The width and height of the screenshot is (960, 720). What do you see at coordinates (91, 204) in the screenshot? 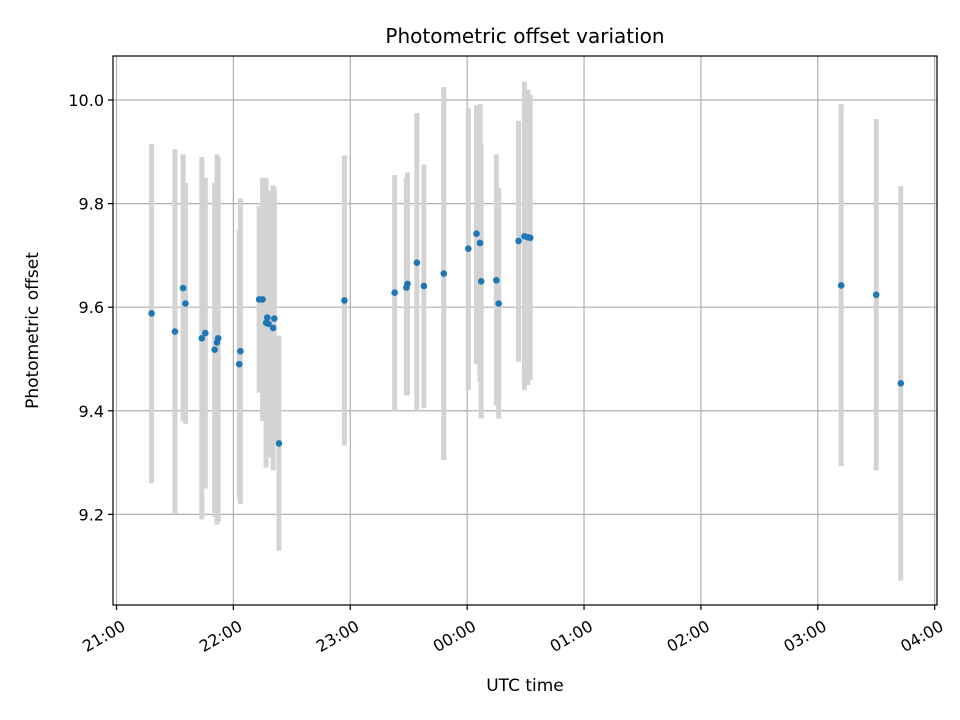
I see `y-tick-label-3: 9.8` at bounding box center [91, 204].